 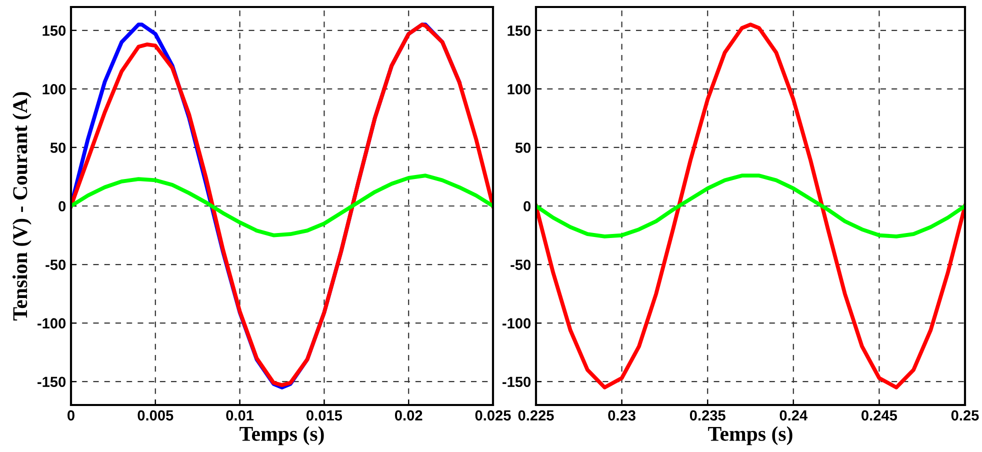 I want to click on x-tick-label: 0.23, so click(x=622, y=415).